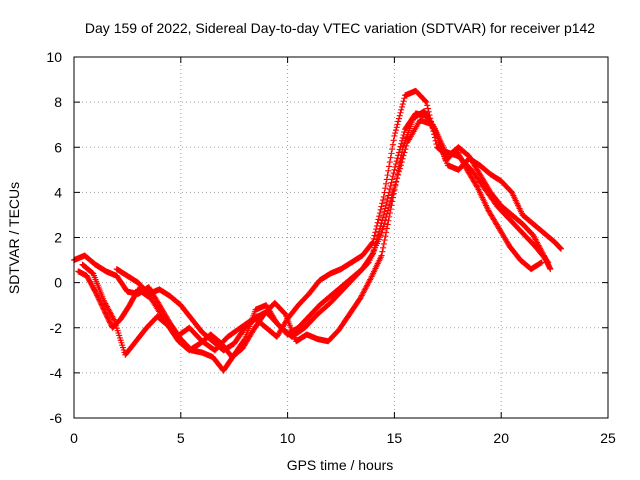 This screenshot has width=640, height=480. What do you see at coordinates (340, 465) in the screenshot?
I see `x-axis-label: GPS time / hours` at bounding box center [340, 465].